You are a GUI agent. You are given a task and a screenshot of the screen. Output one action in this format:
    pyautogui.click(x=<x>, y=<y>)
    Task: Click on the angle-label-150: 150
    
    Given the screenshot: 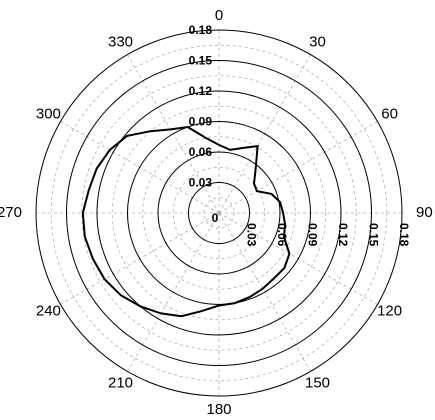 What is the action you would take?
    pyautogui.click(x=317, y=383)
    